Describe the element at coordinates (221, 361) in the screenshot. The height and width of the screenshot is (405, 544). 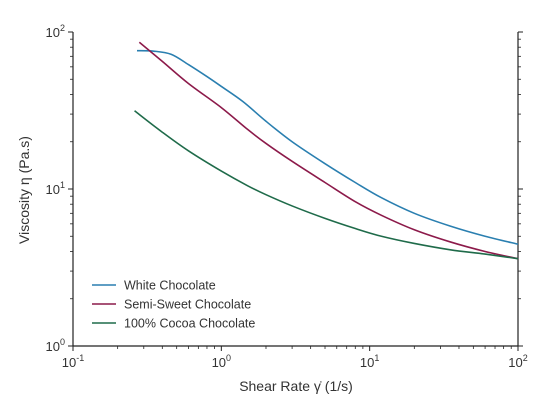
I see `x-tick-label: 10⁰` at that location.